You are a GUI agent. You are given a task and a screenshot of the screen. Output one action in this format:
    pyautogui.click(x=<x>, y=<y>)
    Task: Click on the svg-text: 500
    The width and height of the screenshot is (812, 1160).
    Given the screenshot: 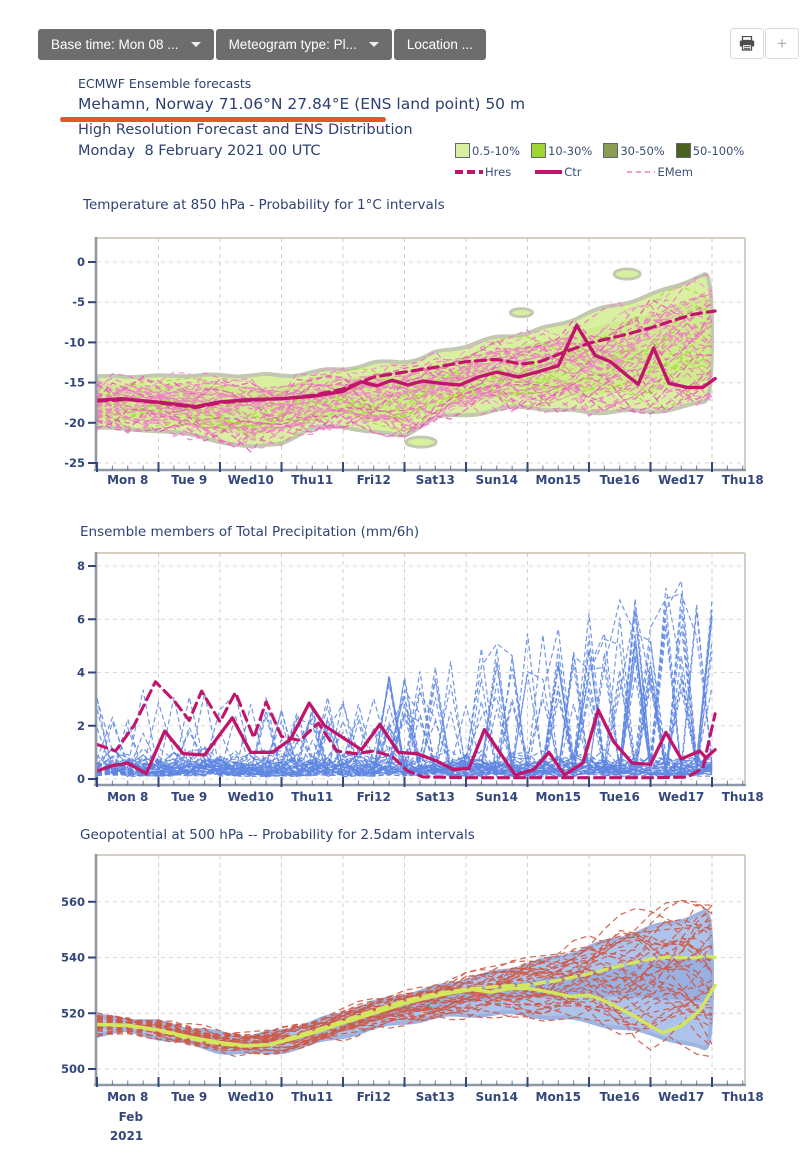 What is the action you would take?
    pyautogui.click(x=73, y=1069)
    